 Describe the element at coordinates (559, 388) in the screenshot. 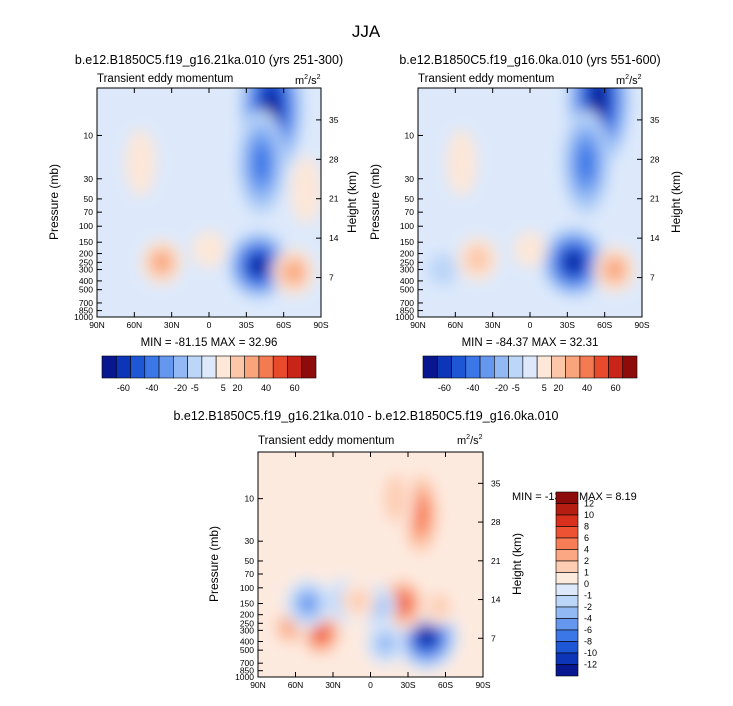

I see `colorbar-label: 20` at that location.